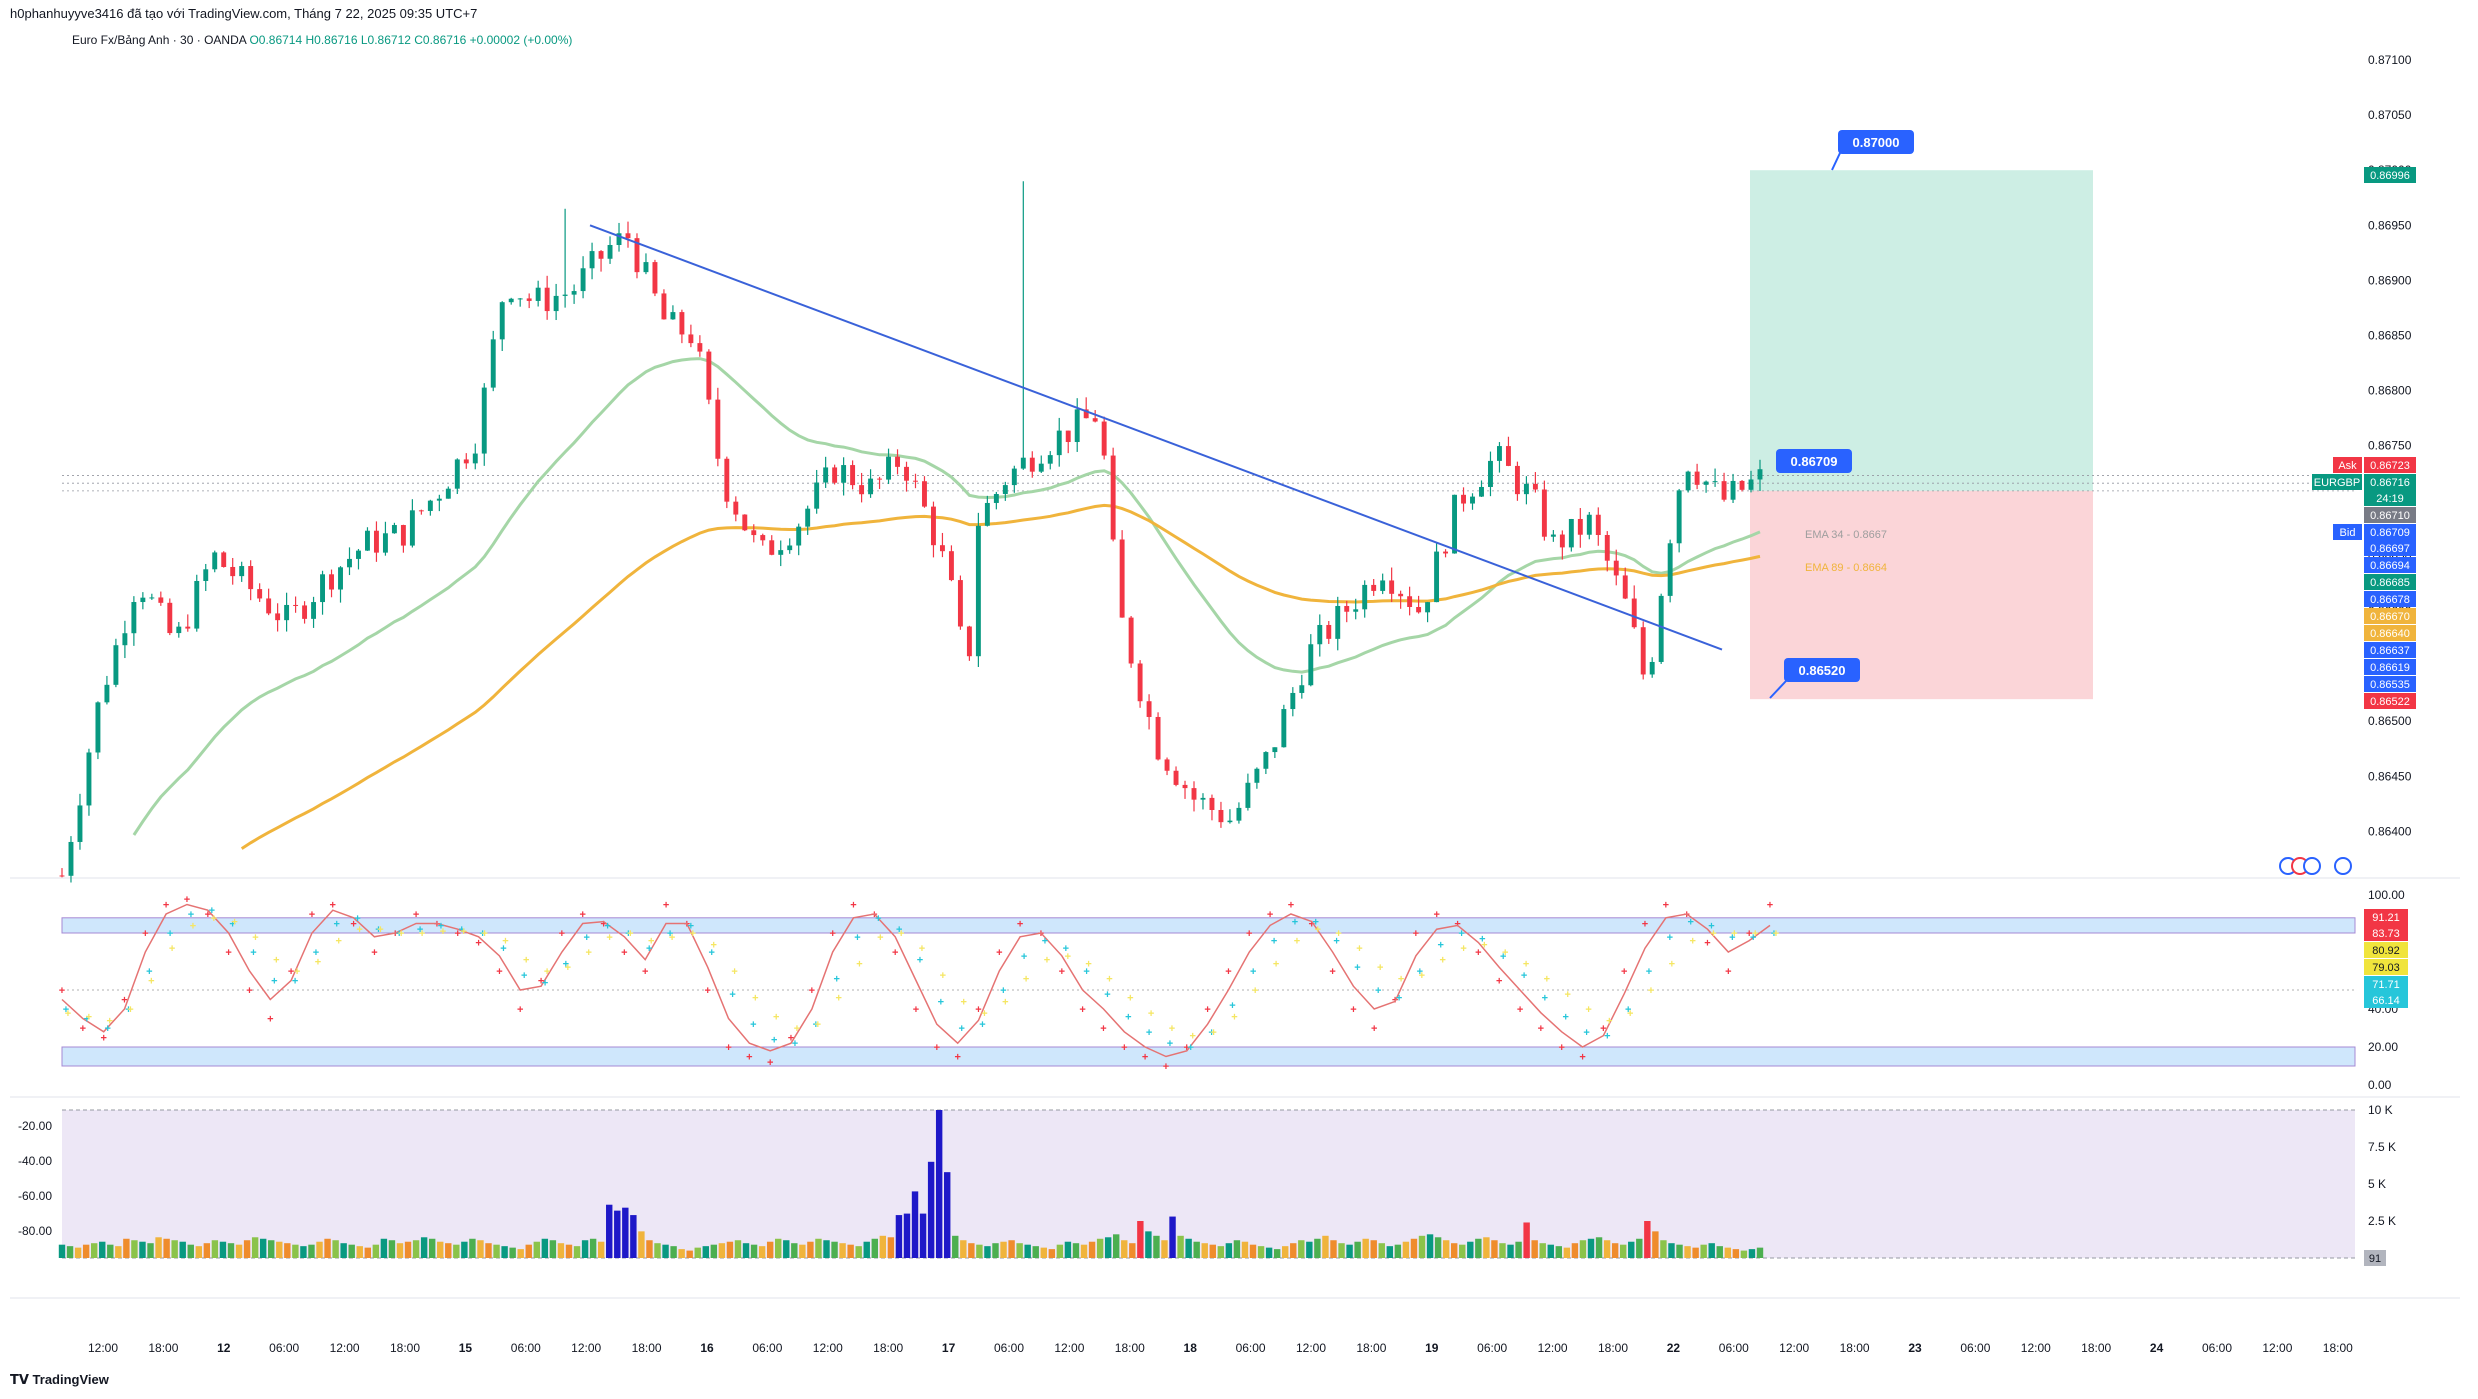 Image resolution: width=2478 pixels, height=1399 pixels. Describe the element at coordinates (2347, 466) in the screenshot. I see `price-tag-text: Ask` at that location.